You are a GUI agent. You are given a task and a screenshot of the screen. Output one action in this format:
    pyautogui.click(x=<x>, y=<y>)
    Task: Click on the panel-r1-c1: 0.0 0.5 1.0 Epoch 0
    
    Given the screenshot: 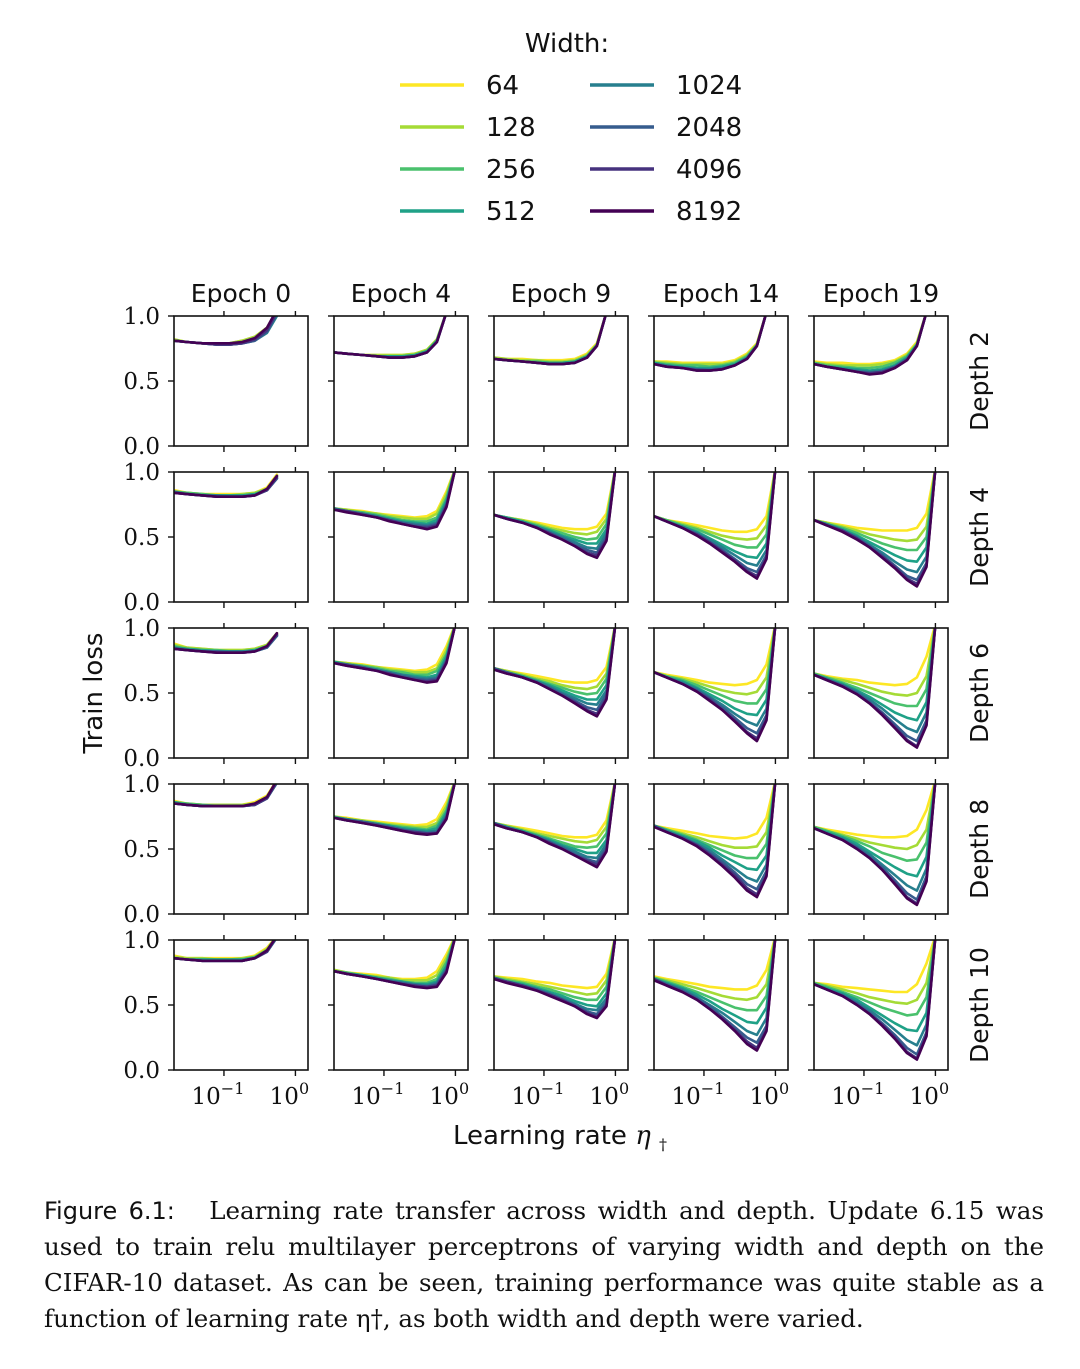 What is the action you would take?
    pyautogui.click(x=216, y=369)
    